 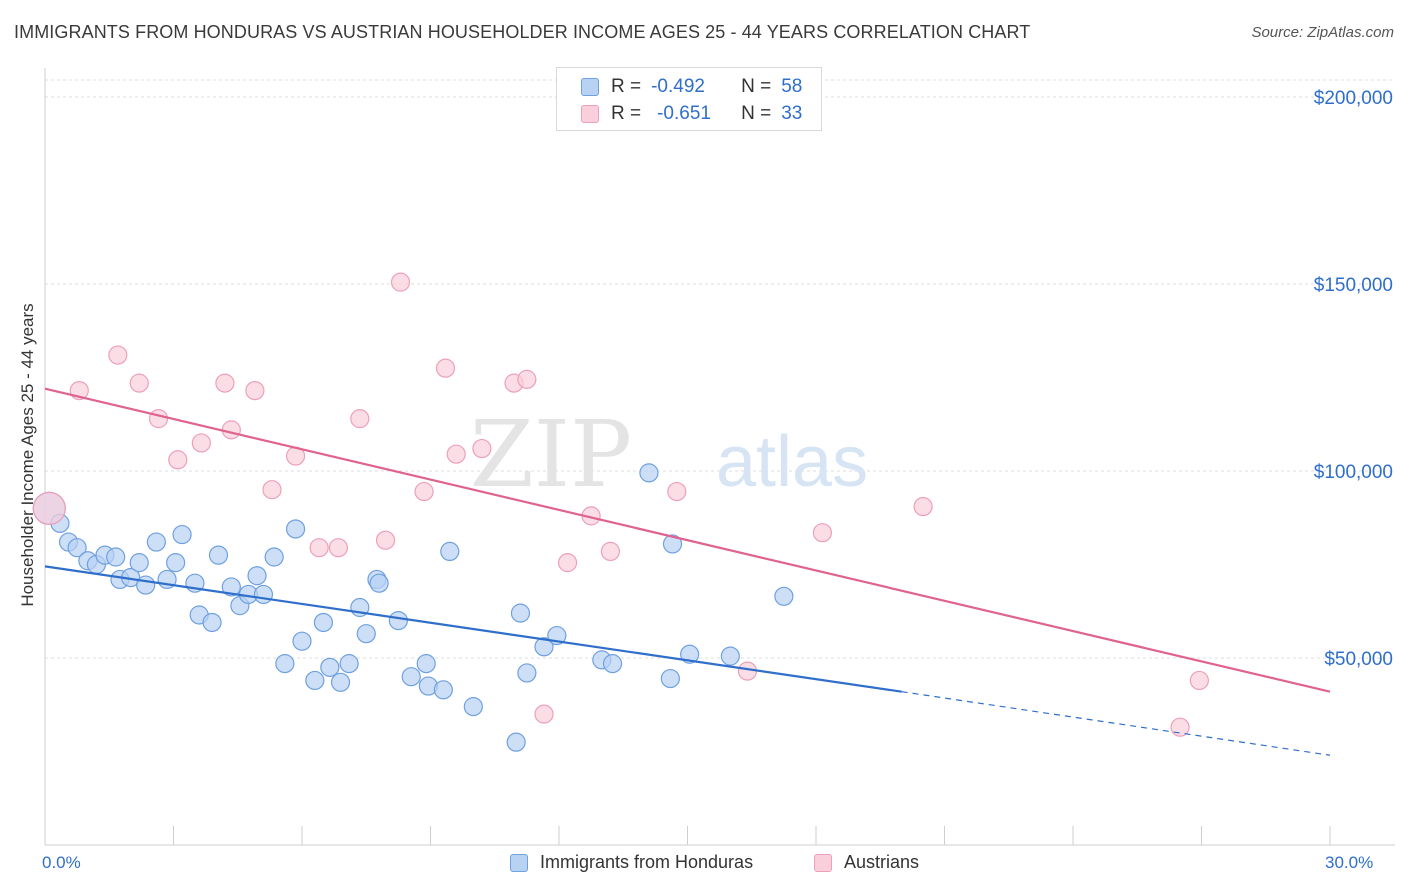 I want to click on legend-item-austrians: Austrians, so click(x=866, y=862).